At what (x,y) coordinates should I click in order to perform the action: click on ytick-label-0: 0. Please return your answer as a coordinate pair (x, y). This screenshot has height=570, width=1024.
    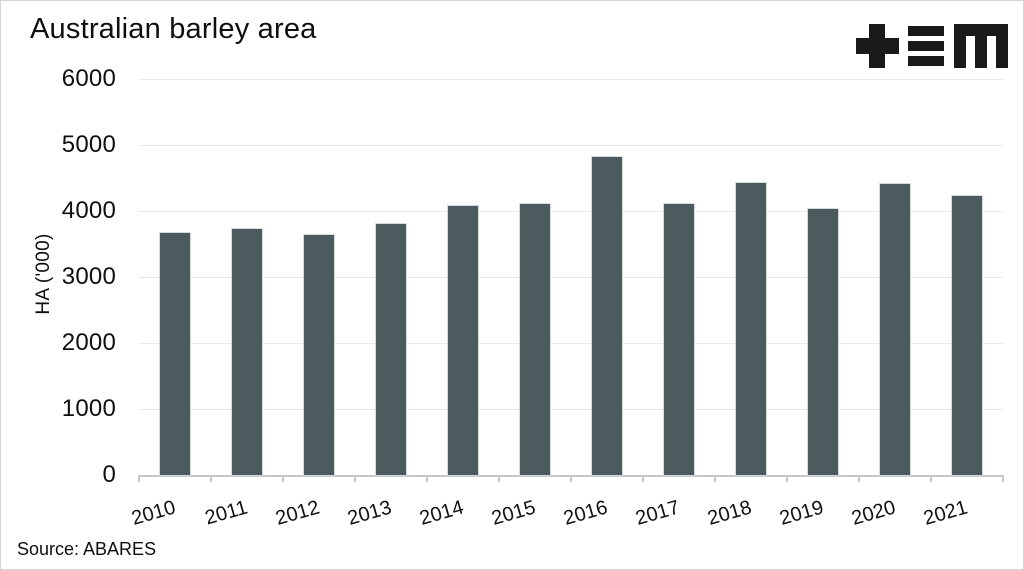
    Looking at the image, I should click on (109, 474).